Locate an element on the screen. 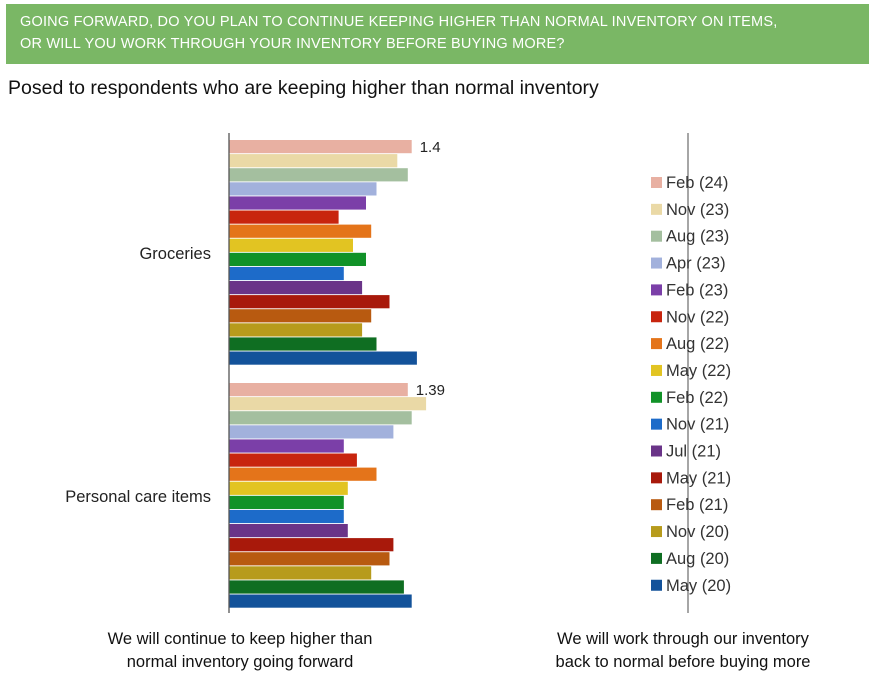  legend-label: May (20) is located at coordinates (698, 586).